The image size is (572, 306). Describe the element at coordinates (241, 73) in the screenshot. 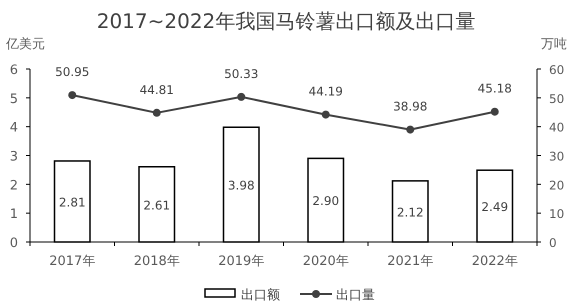

I see `data-label: 50.33` at that location.